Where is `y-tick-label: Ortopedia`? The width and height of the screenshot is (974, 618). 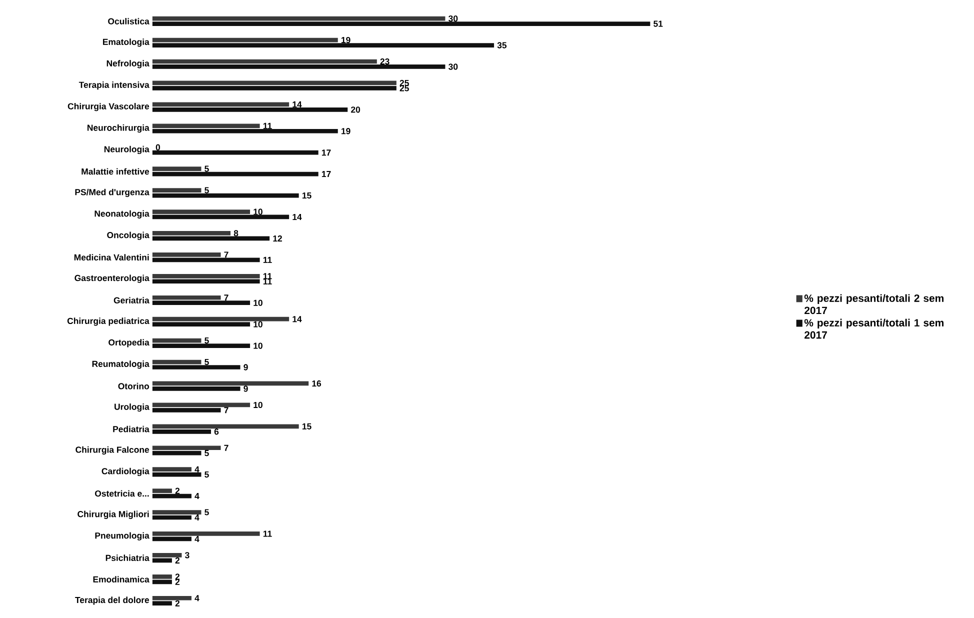 y-tick-label: Ortopedia is located at coordinates (129, 342).